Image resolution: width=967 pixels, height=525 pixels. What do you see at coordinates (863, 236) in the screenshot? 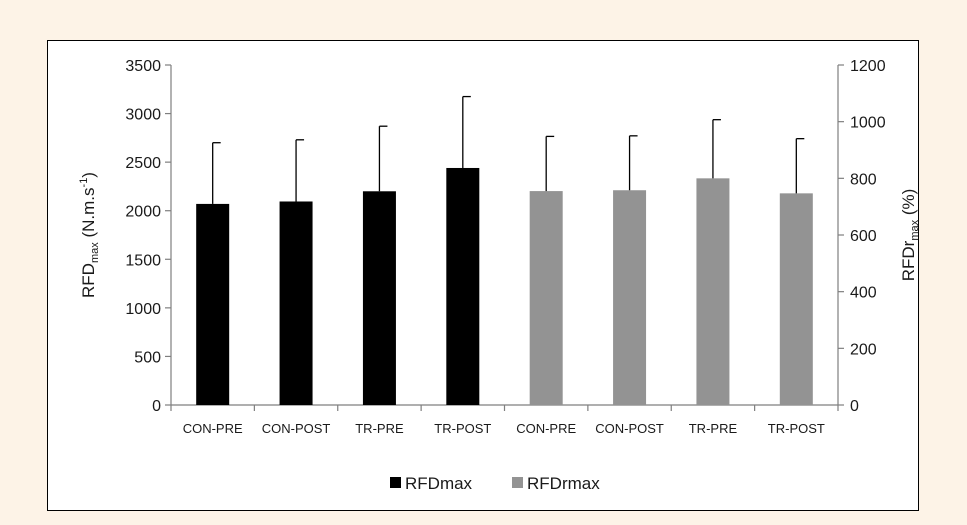
I see `right-tick-label: 600` at bounding box center [863, 236].